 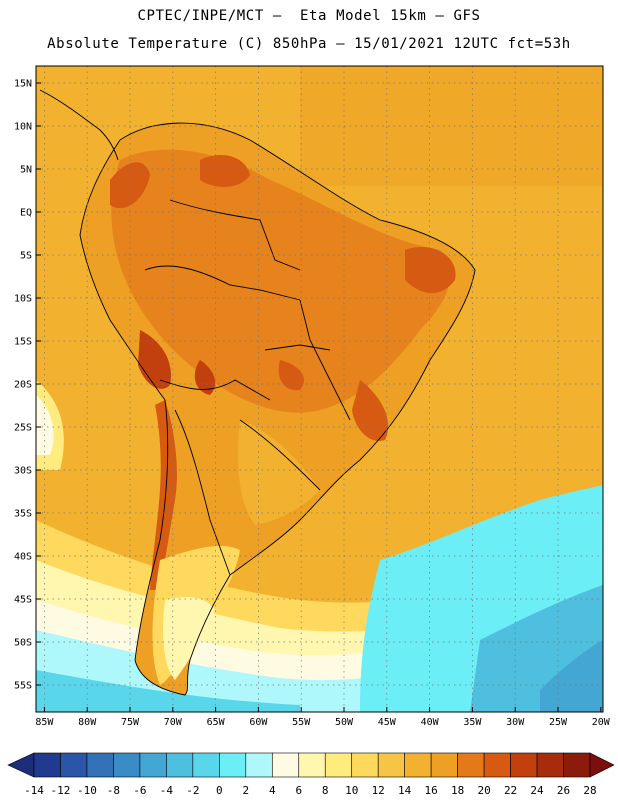 What do you see at coordinates (23, 299) in the screenshot?
I see `lat-tick-label: 10S` at bounding box center [23, 299].